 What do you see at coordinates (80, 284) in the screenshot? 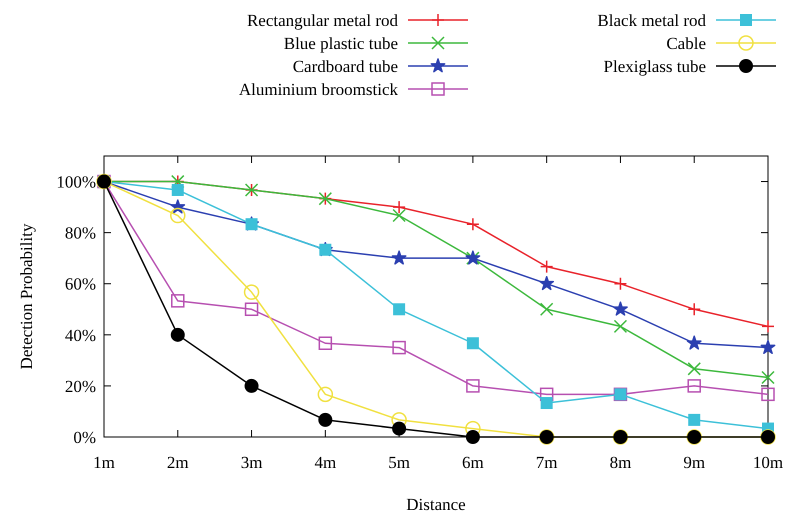
I see `y-tick-label: 60%` at bounding box center [80, 284].